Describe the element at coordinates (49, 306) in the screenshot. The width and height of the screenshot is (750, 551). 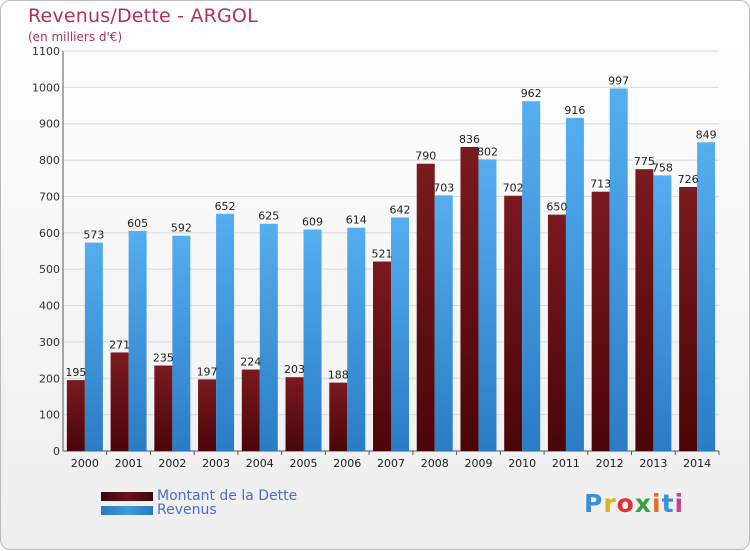
I see `y-tick-label: 400` at that location.